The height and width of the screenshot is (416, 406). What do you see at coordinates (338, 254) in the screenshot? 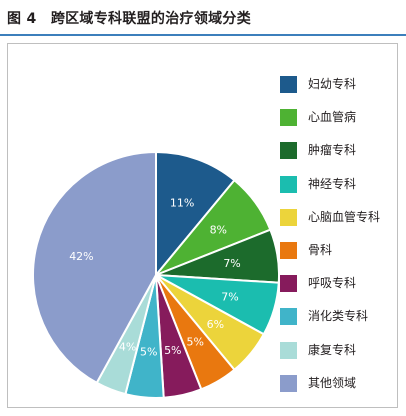
I see `legend-item-6: 骨科` at bounding box center [338, 254].